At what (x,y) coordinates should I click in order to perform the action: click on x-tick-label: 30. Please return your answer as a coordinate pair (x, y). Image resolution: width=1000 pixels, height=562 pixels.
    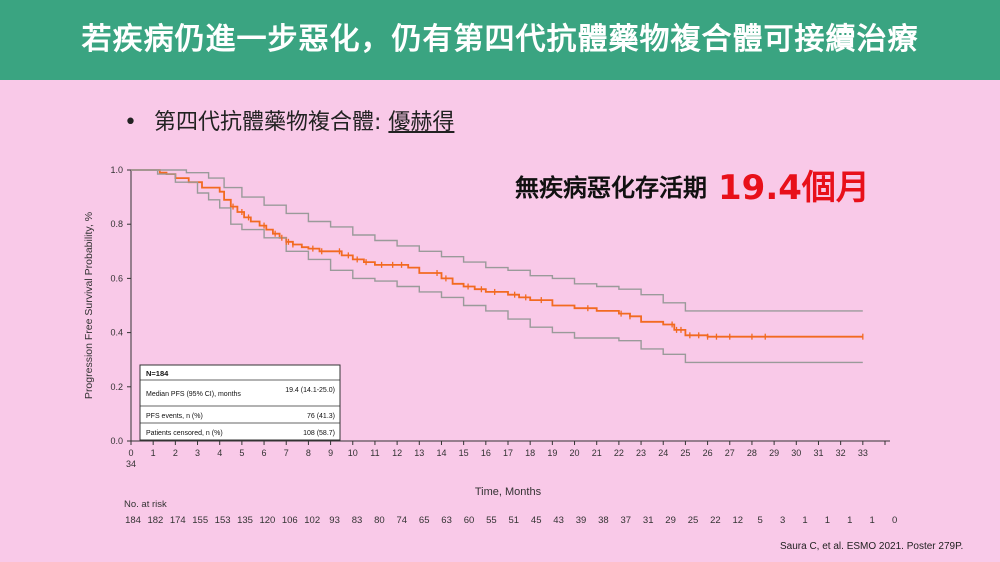
    Looking at the image, I should click on (796, 453).